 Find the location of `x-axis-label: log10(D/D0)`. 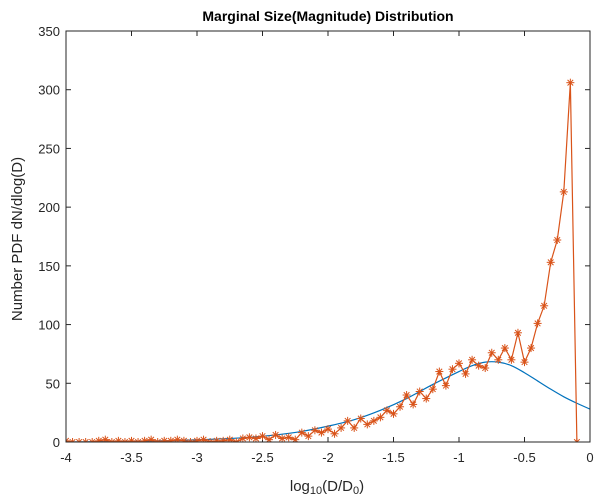

x-axis-label: log10(D/D0) is located at coordinates (327, 487).